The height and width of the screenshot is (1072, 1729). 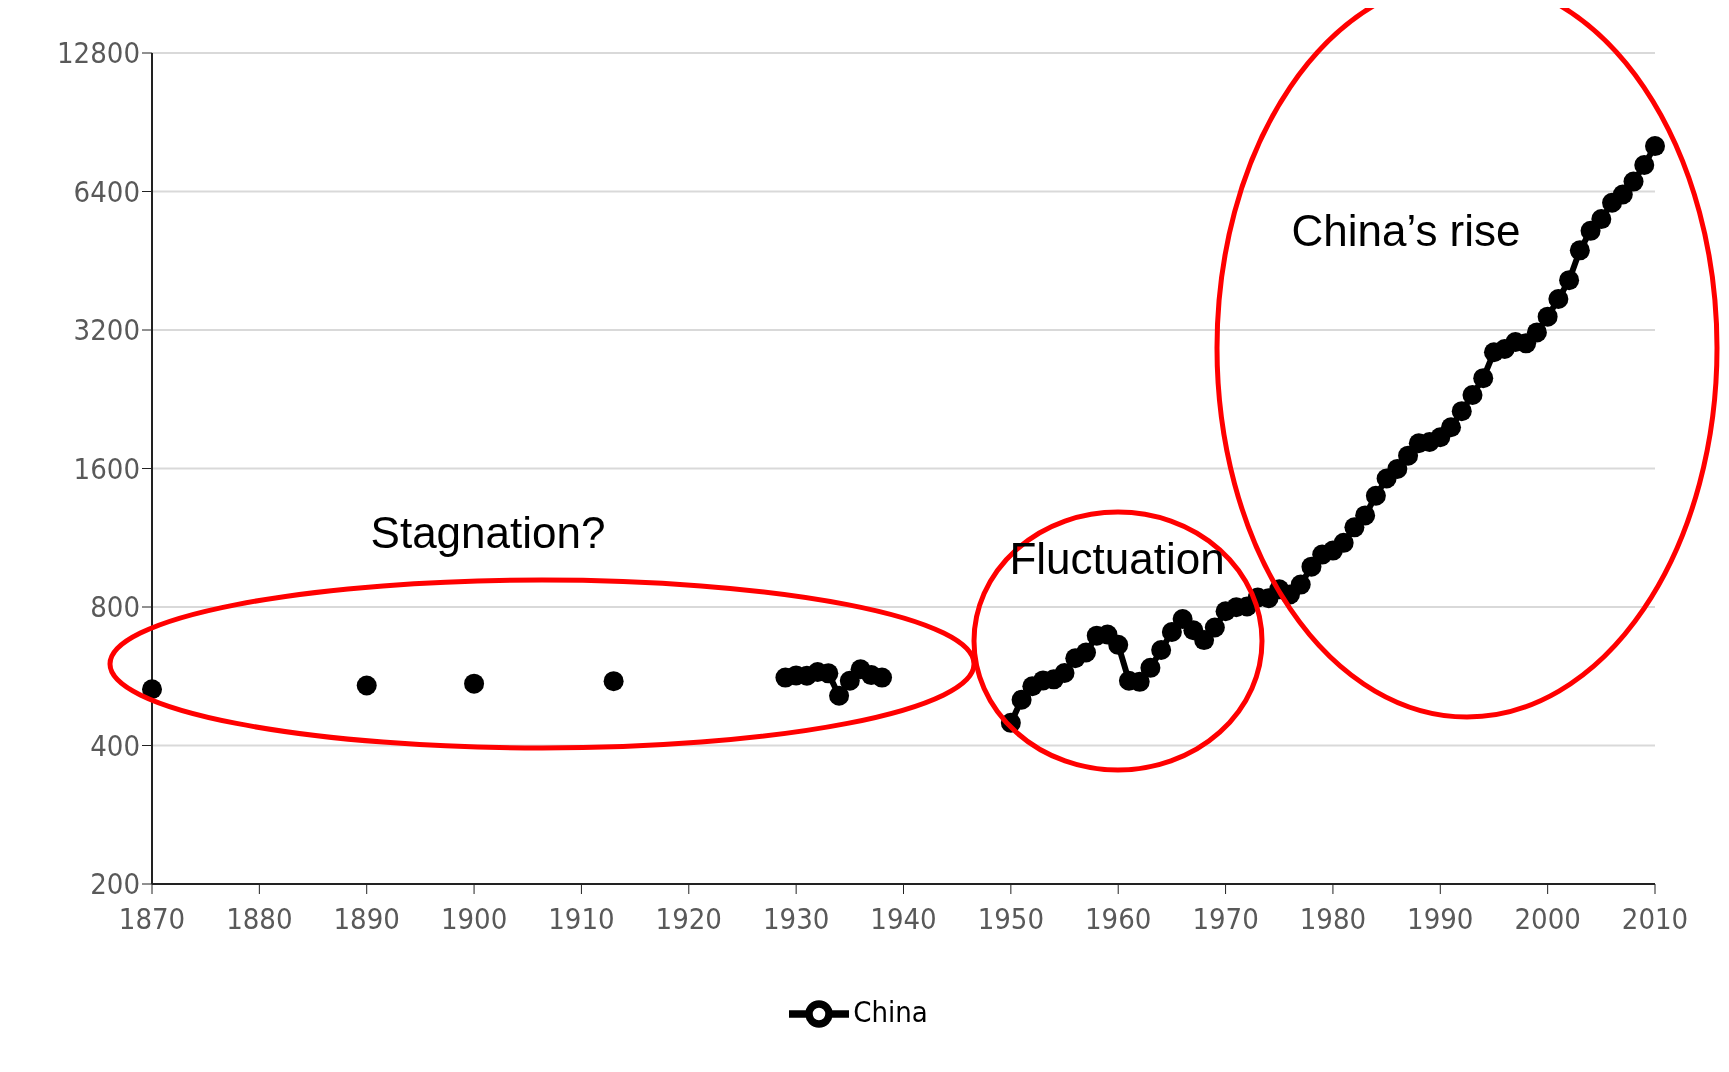 I want to click on annotation: China’s rise, so click(x=1406, y=230).